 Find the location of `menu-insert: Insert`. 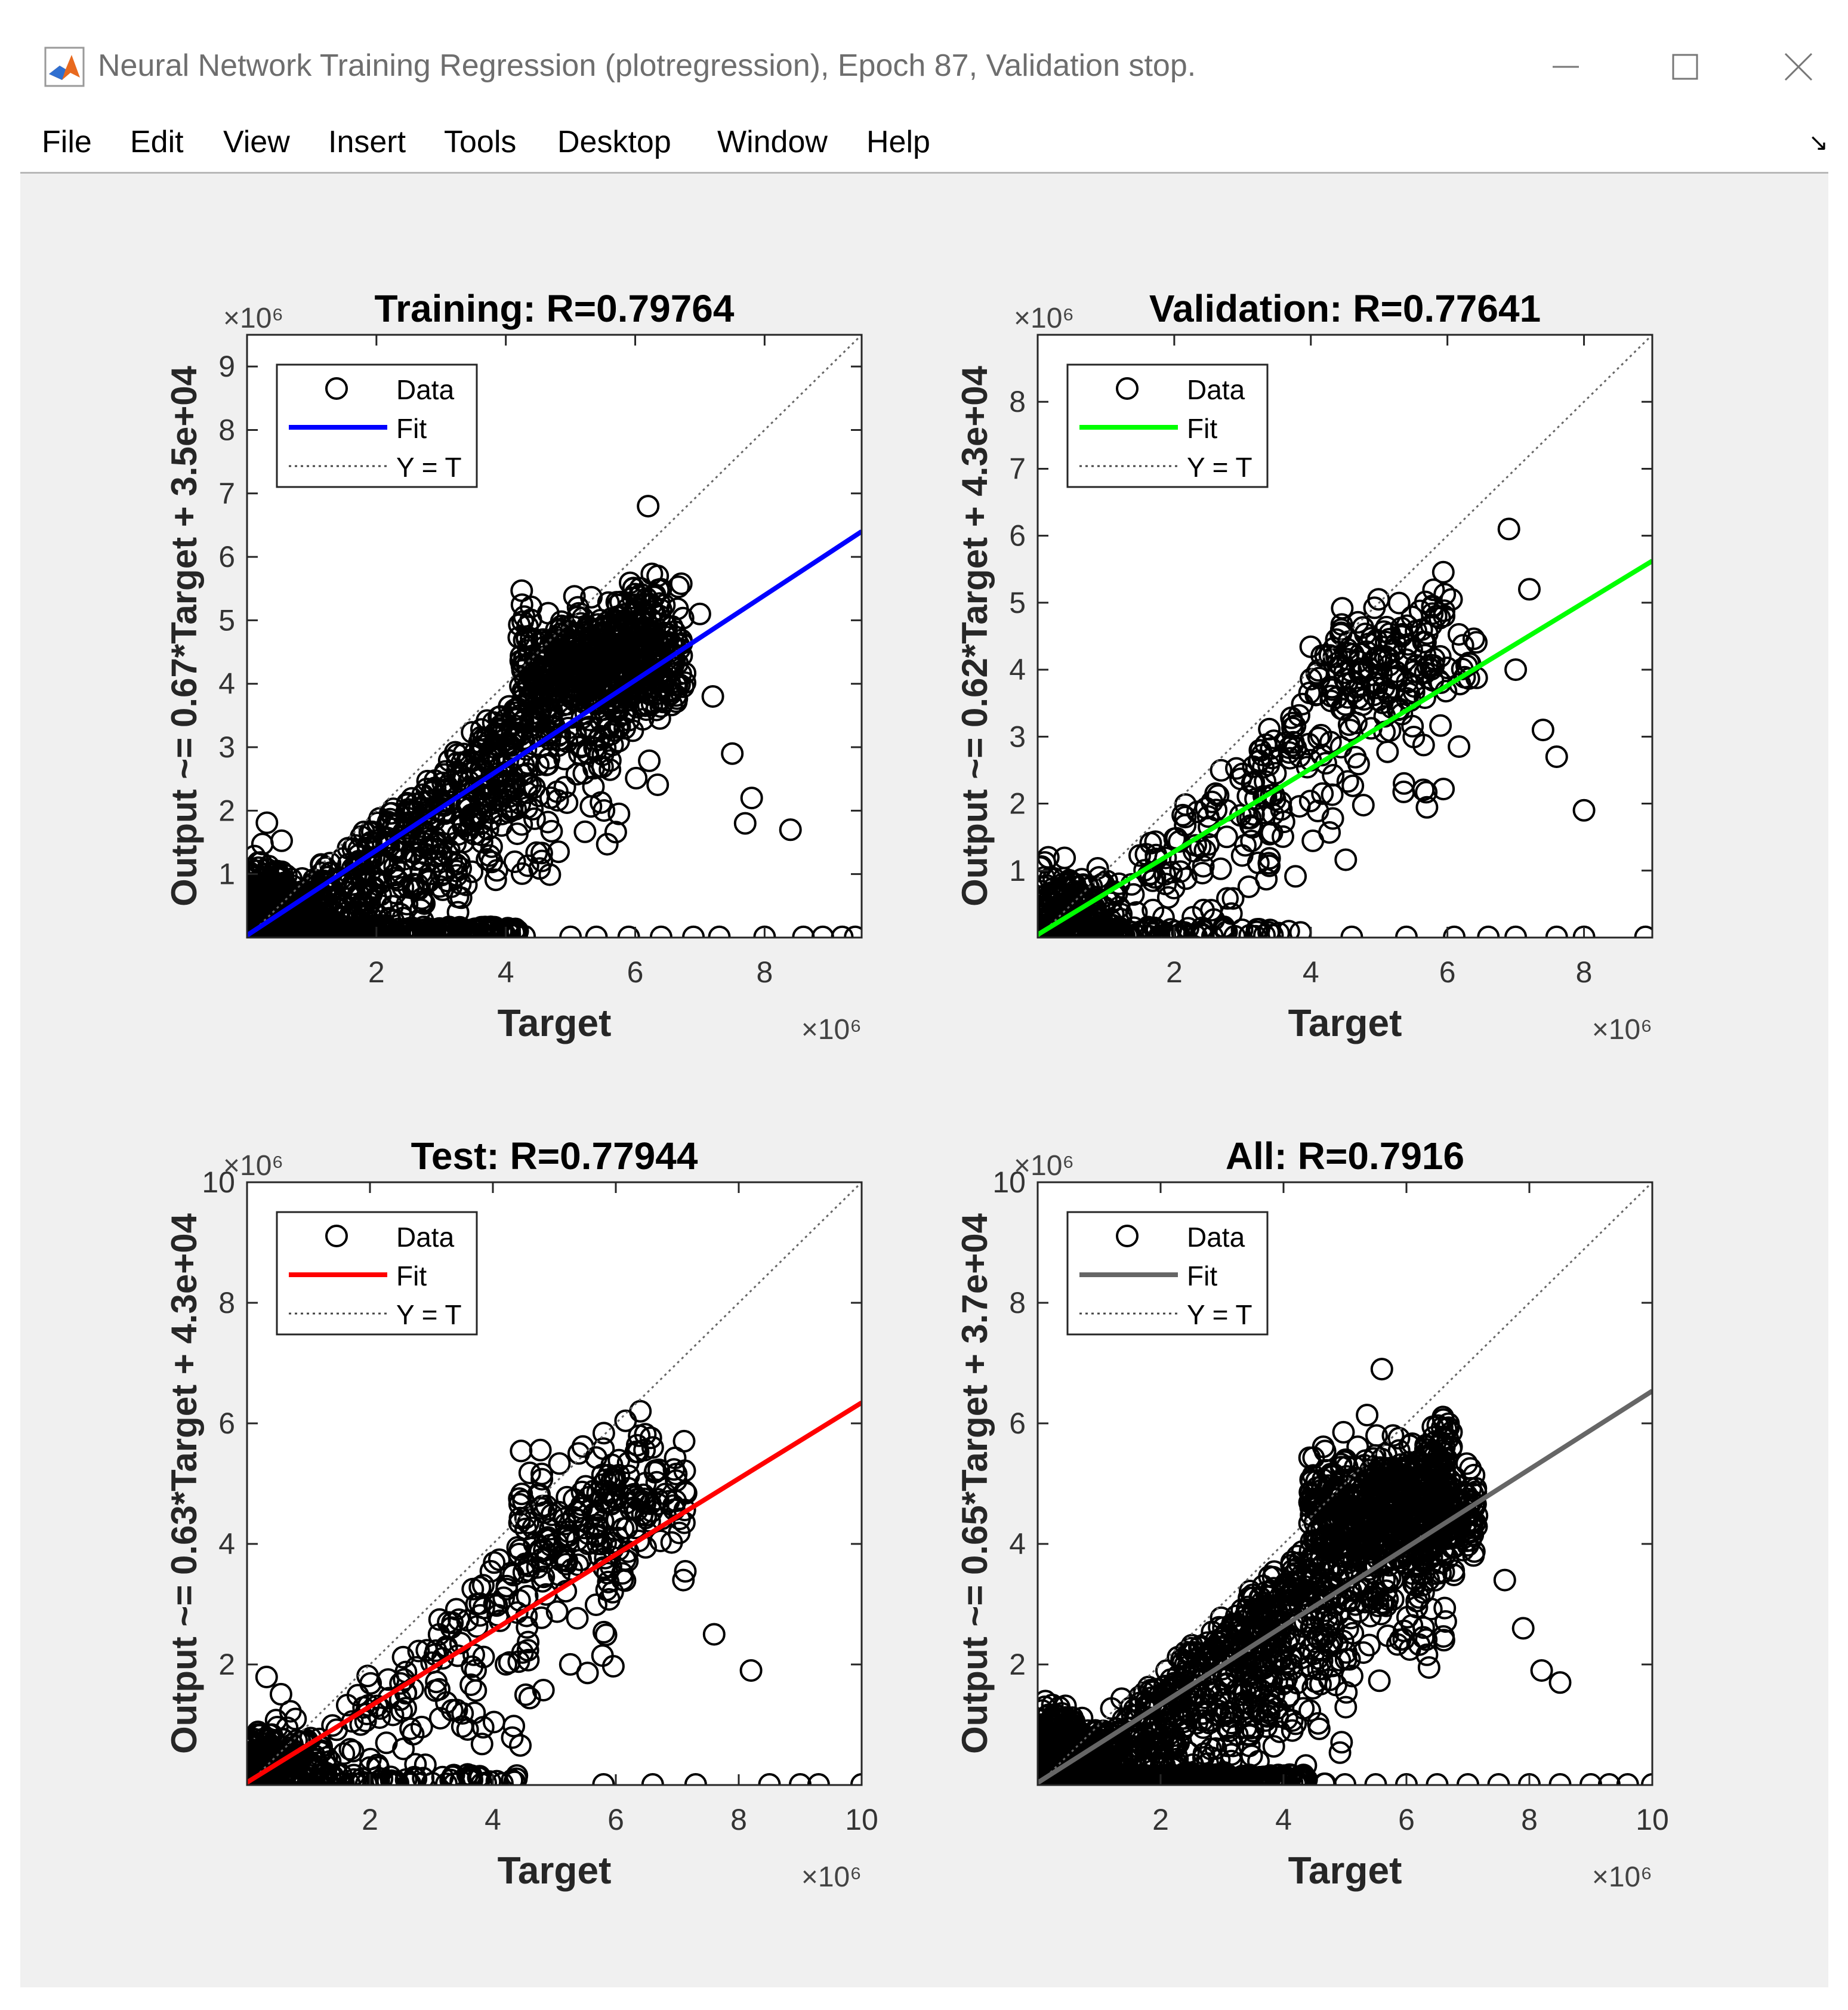

menu-insert: Insert is located at coordinates (367, 142).